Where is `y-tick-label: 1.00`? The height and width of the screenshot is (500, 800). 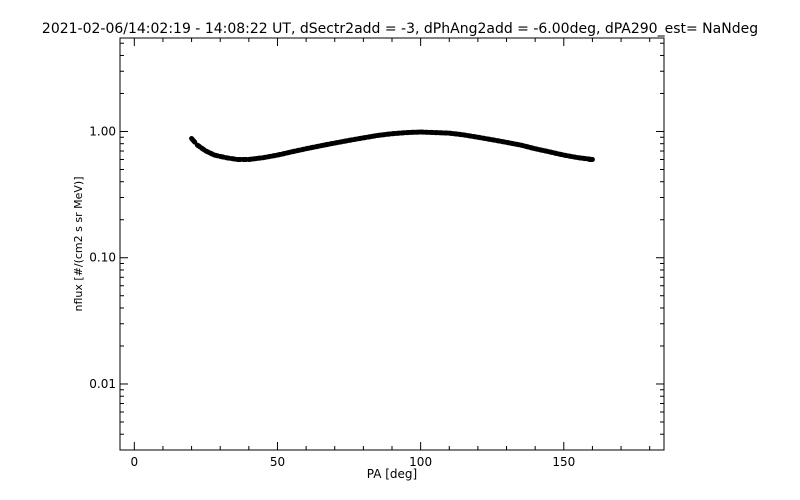 y-tick-label: 1.00 is located at coordinates (102, 131).